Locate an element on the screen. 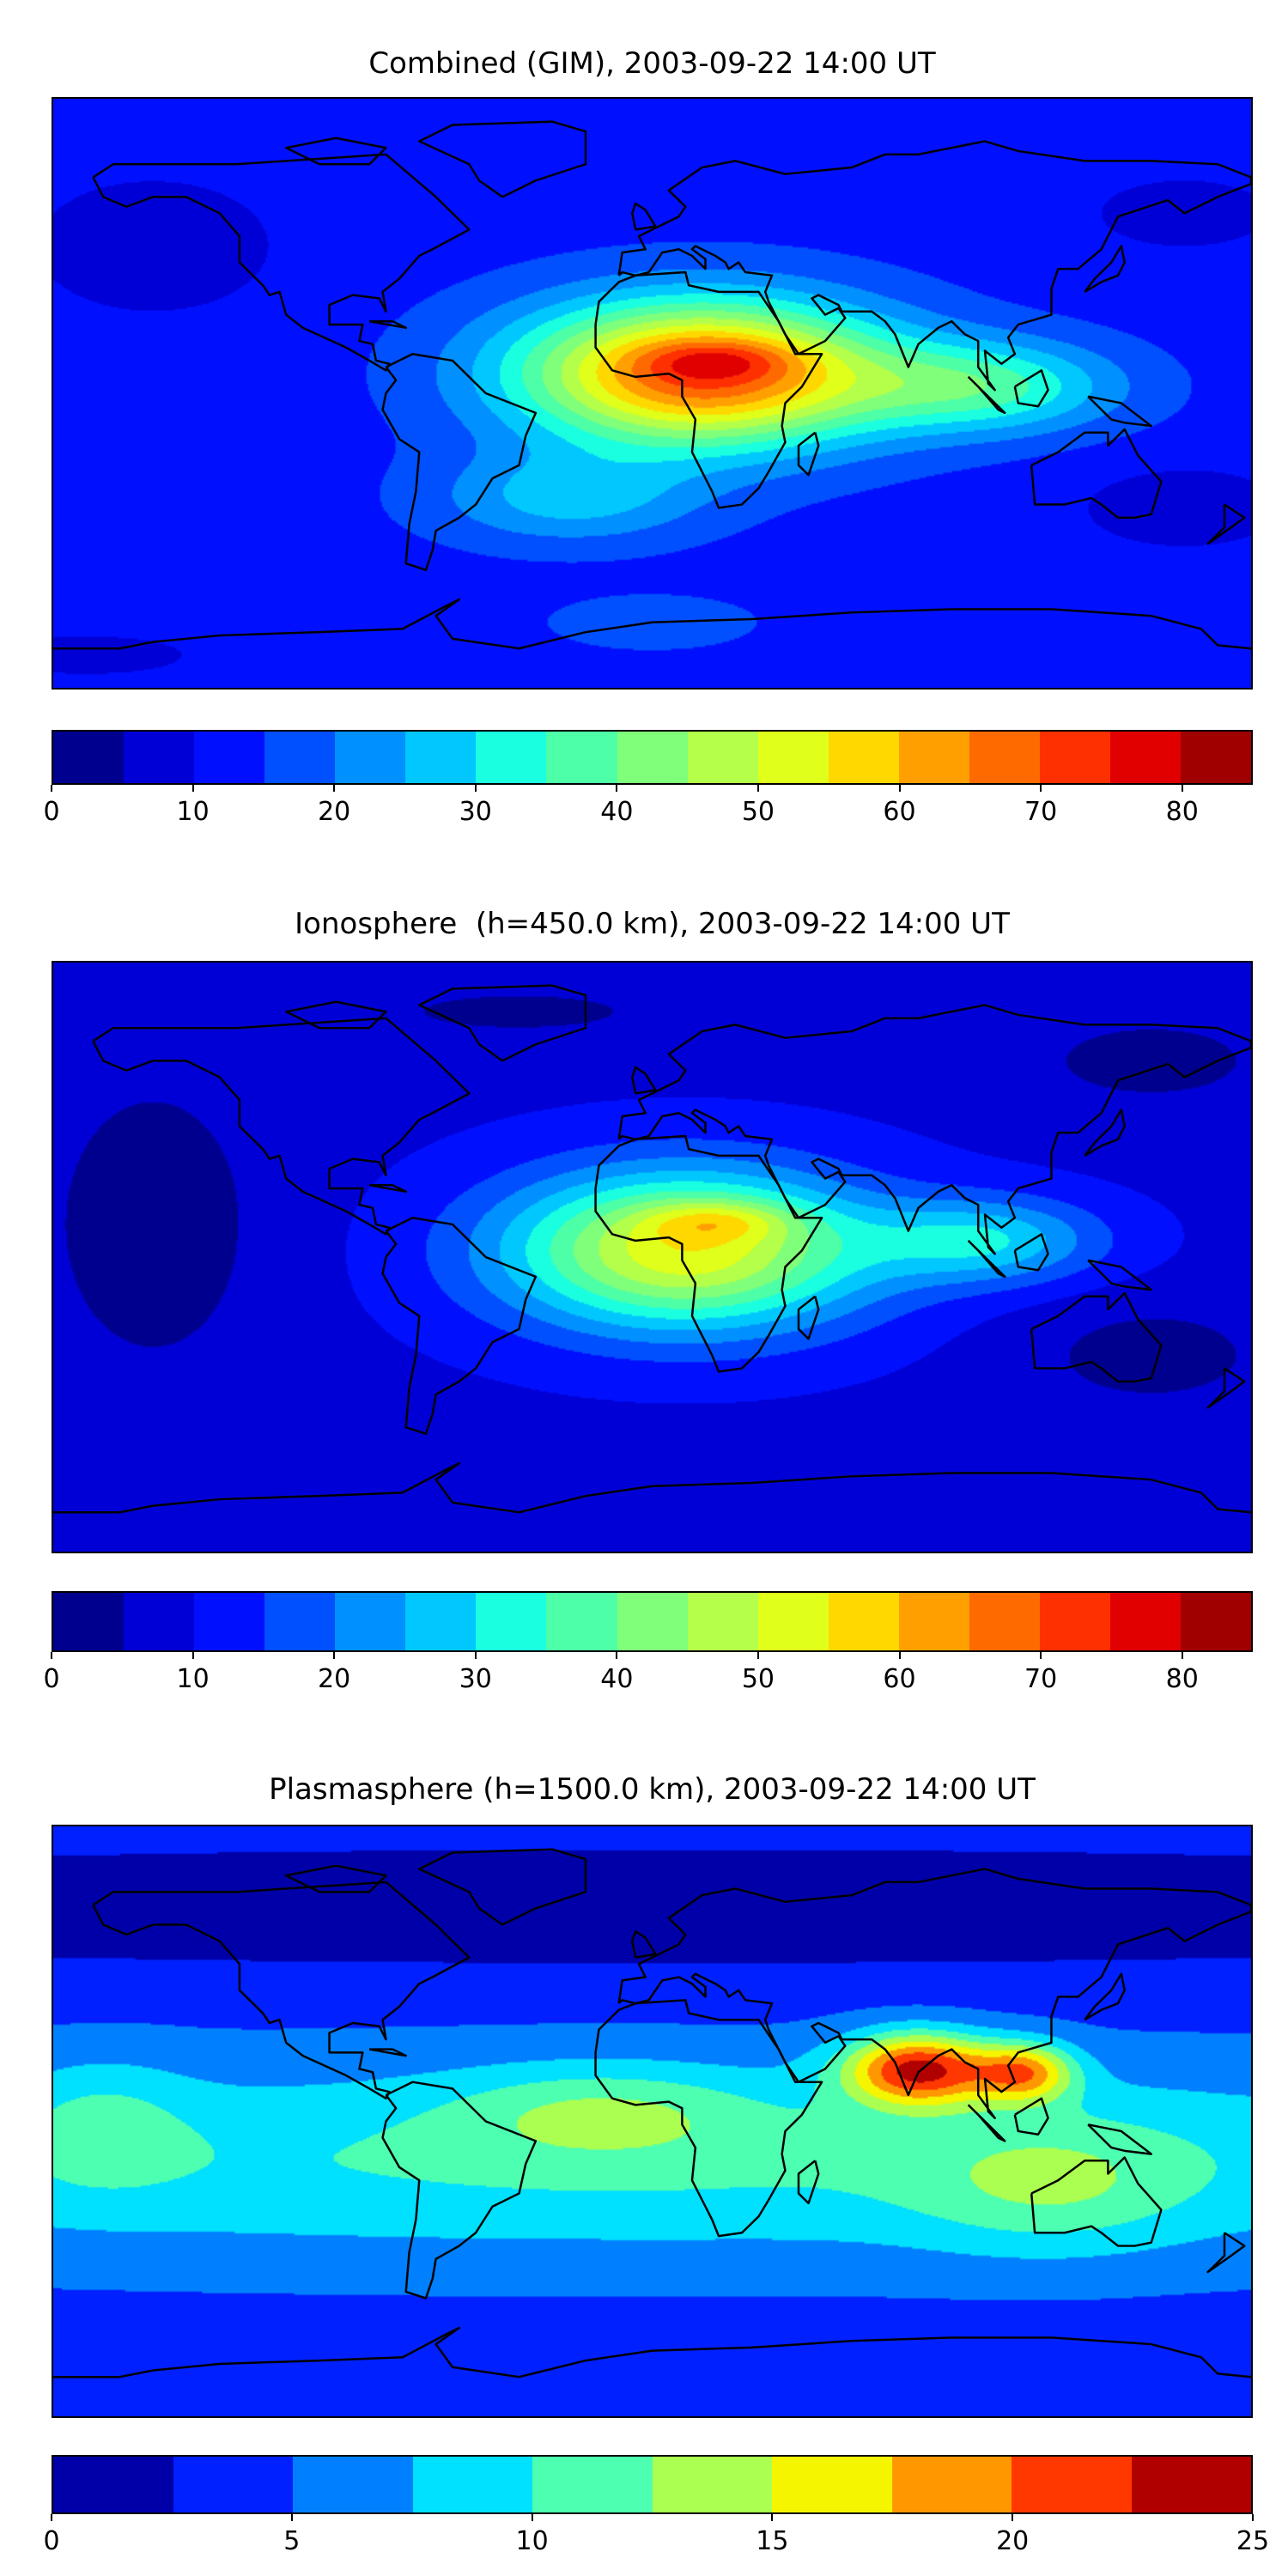 The height and width of the screenshot is (2576, 1288). colorbar-plasmasphere is located at coordinates (652, 2485).